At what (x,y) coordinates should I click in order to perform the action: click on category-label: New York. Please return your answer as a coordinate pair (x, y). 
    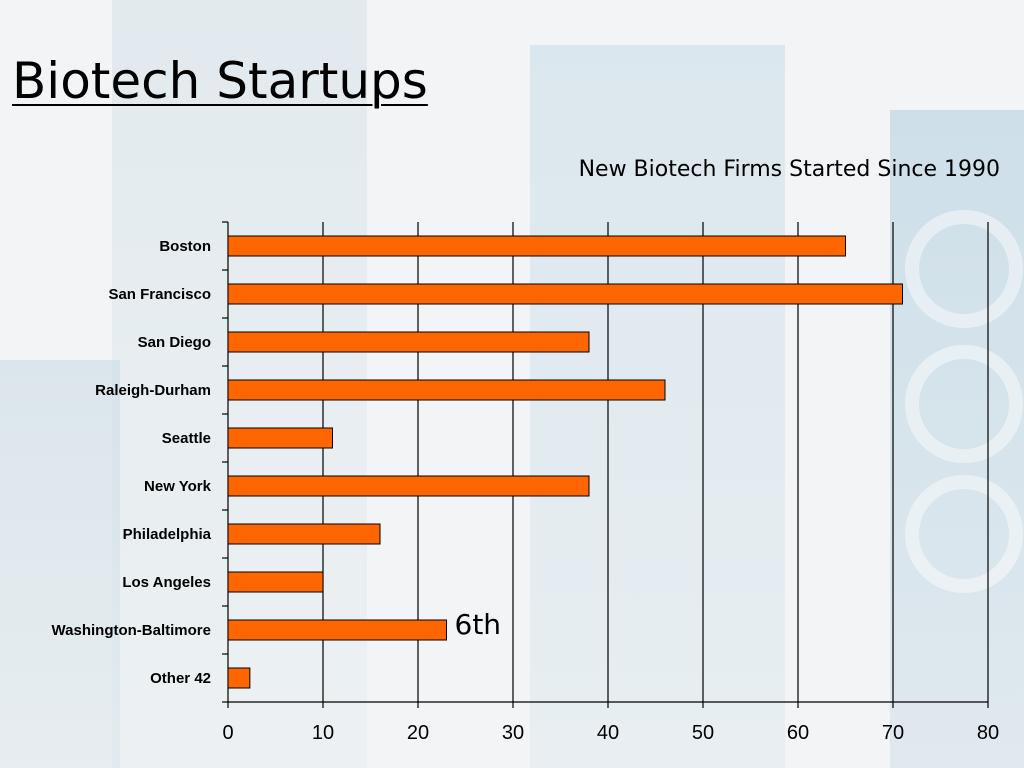
    Looking at the image, I should click on (178, 486).